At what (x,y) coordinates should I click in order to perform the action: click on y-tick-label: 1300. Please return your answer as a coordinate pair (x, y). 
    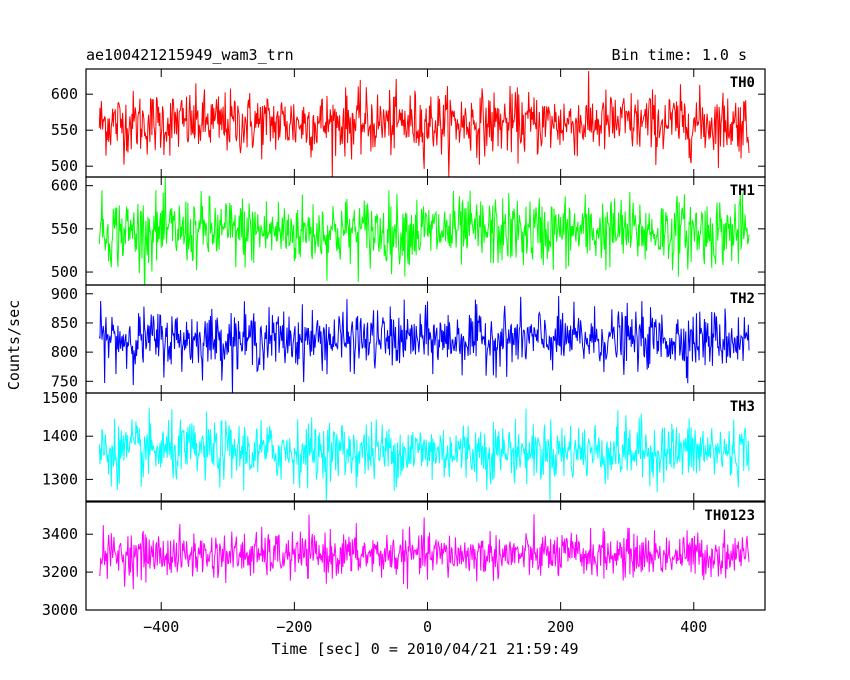
    Looking at the image, I should click on (60, 479).